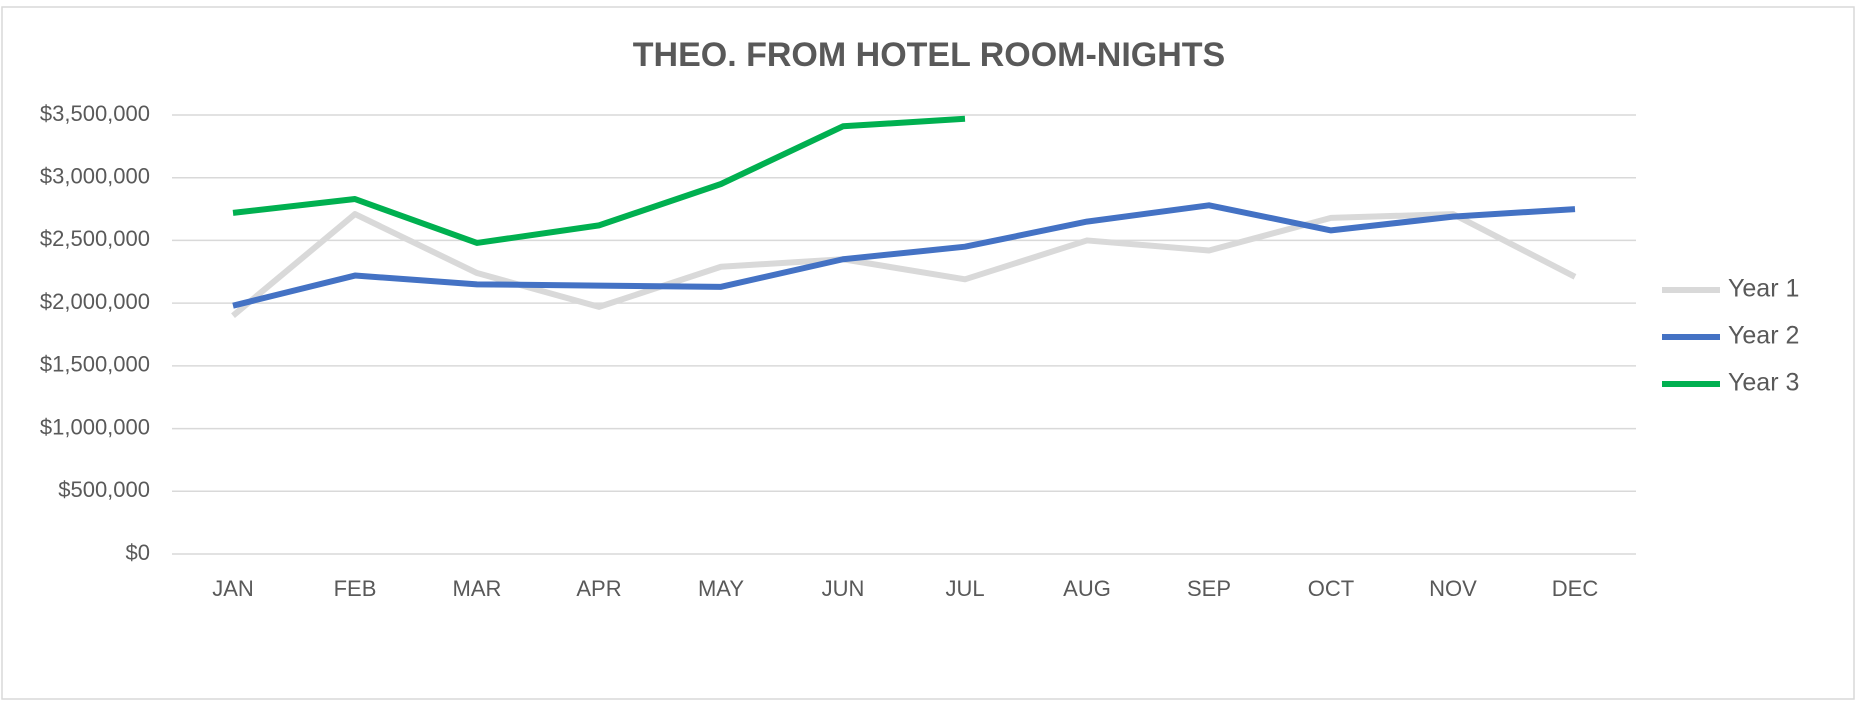  What do you see at coordinates (1763, 289) in the screenshot?
I see `legend-label: Year 1` at bounding box center [1763, 289].